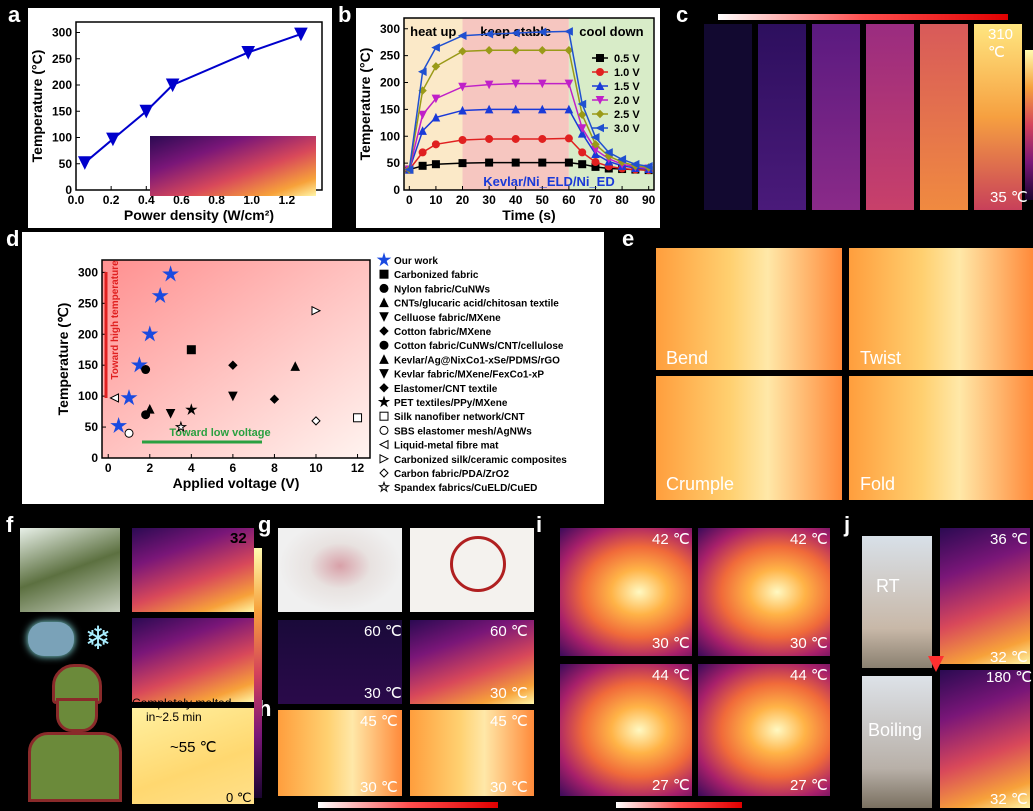 This screenshot has height=811, width=1033. What do you see at coordinates (436, 200) in the screenshot?
I see `b-xtick-label: 10` at bounding box center [436, 200].